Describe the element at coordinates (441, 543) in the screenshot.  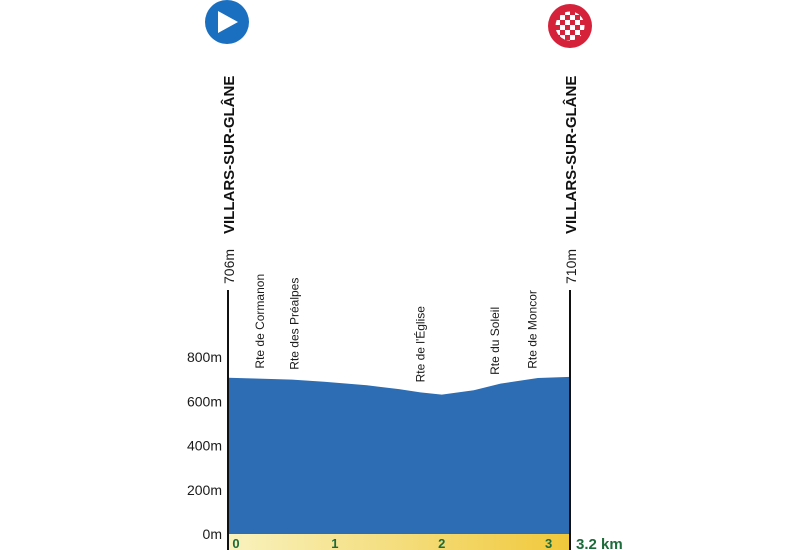
I see `x-tick-label: 2` at that location.